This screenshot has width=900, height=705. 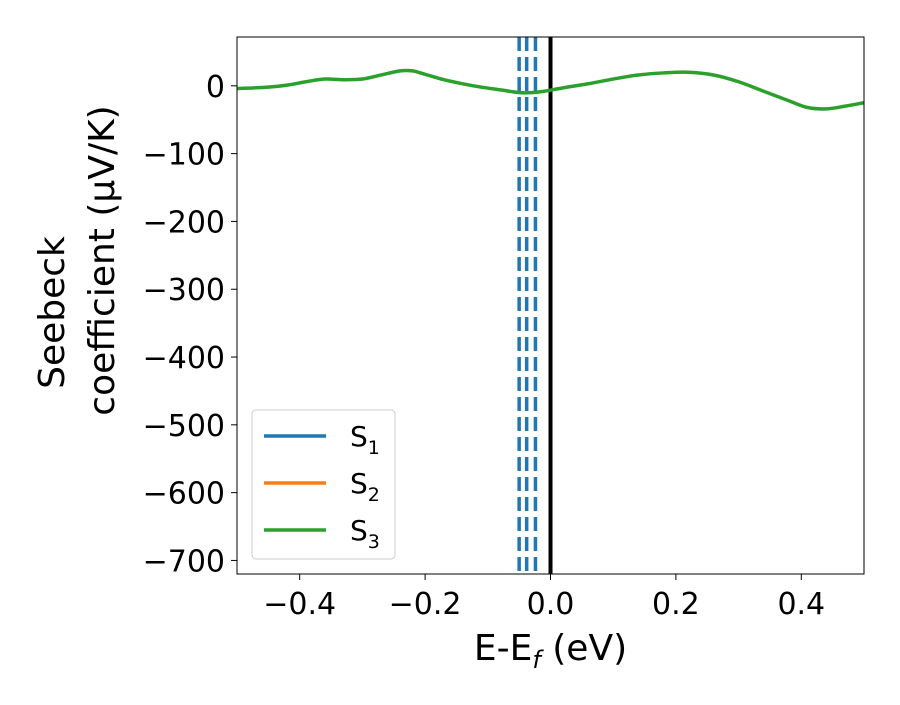 I want to click on y-tick-label: −300, so click(x=184, y=290).